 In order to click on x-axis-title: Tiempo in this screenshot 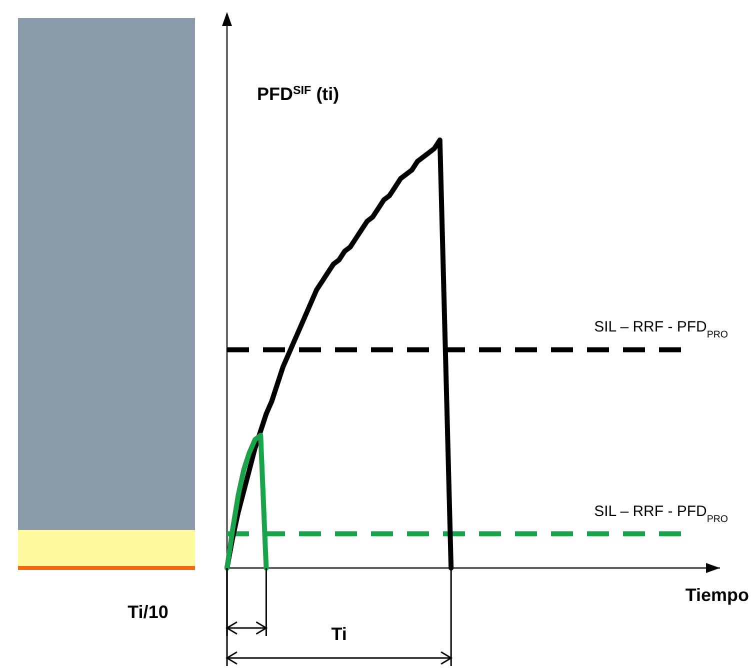, I will do `click(717, 595)`.